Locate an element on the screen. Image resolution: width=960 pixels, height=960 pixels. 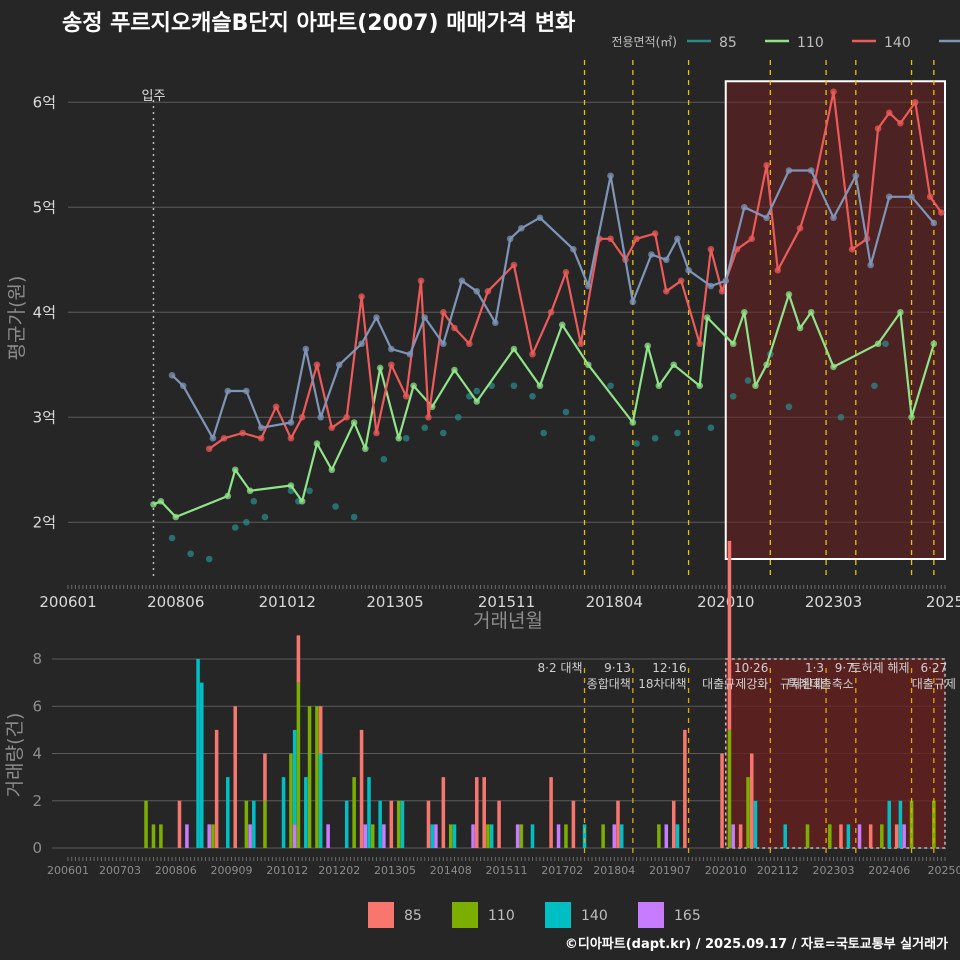
volume-x-tick-label: 200601 is located at coordinates (68, 870).